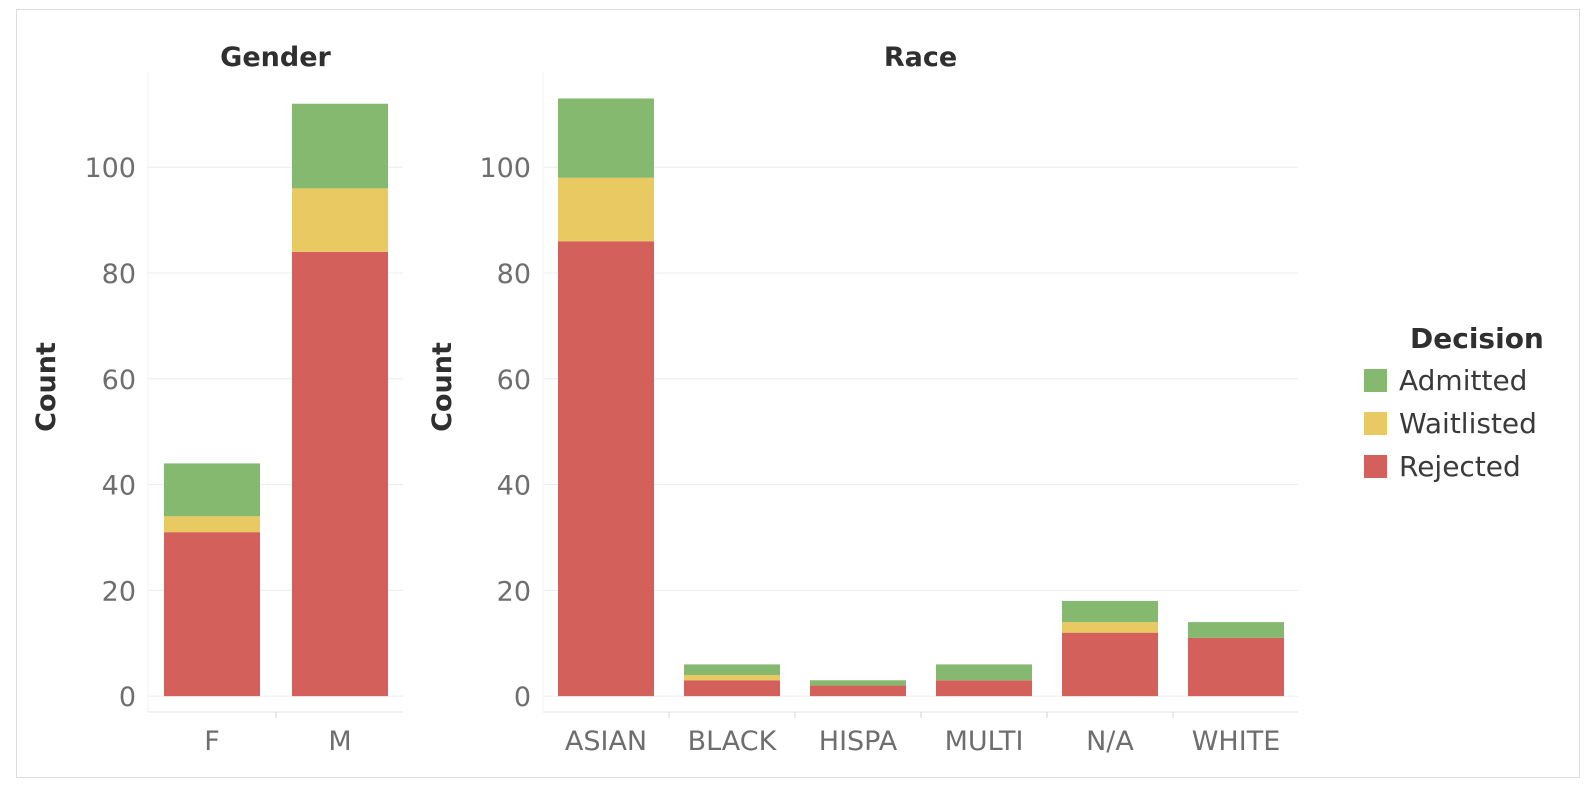 This screenshot has height=794, width=1596. Describe the element at coordinates (1375, 380) in the screenshot. I see `legend-swatch-admitted` at that location.